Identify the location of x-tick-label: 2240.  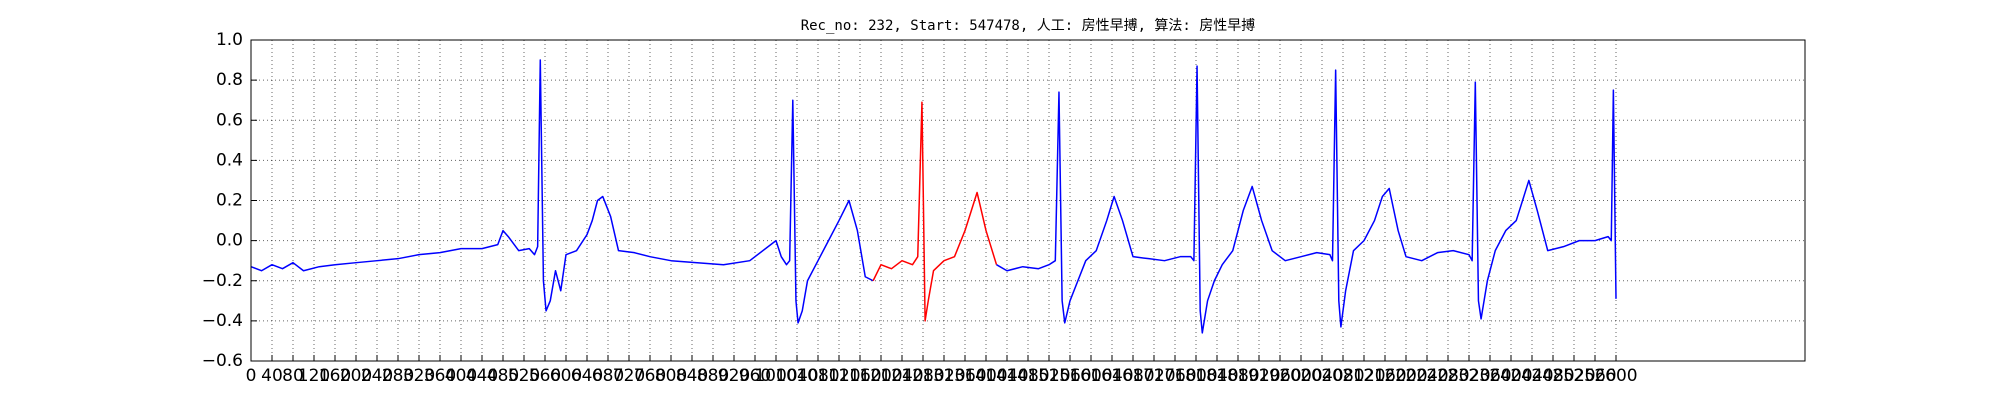
(1426, 376).